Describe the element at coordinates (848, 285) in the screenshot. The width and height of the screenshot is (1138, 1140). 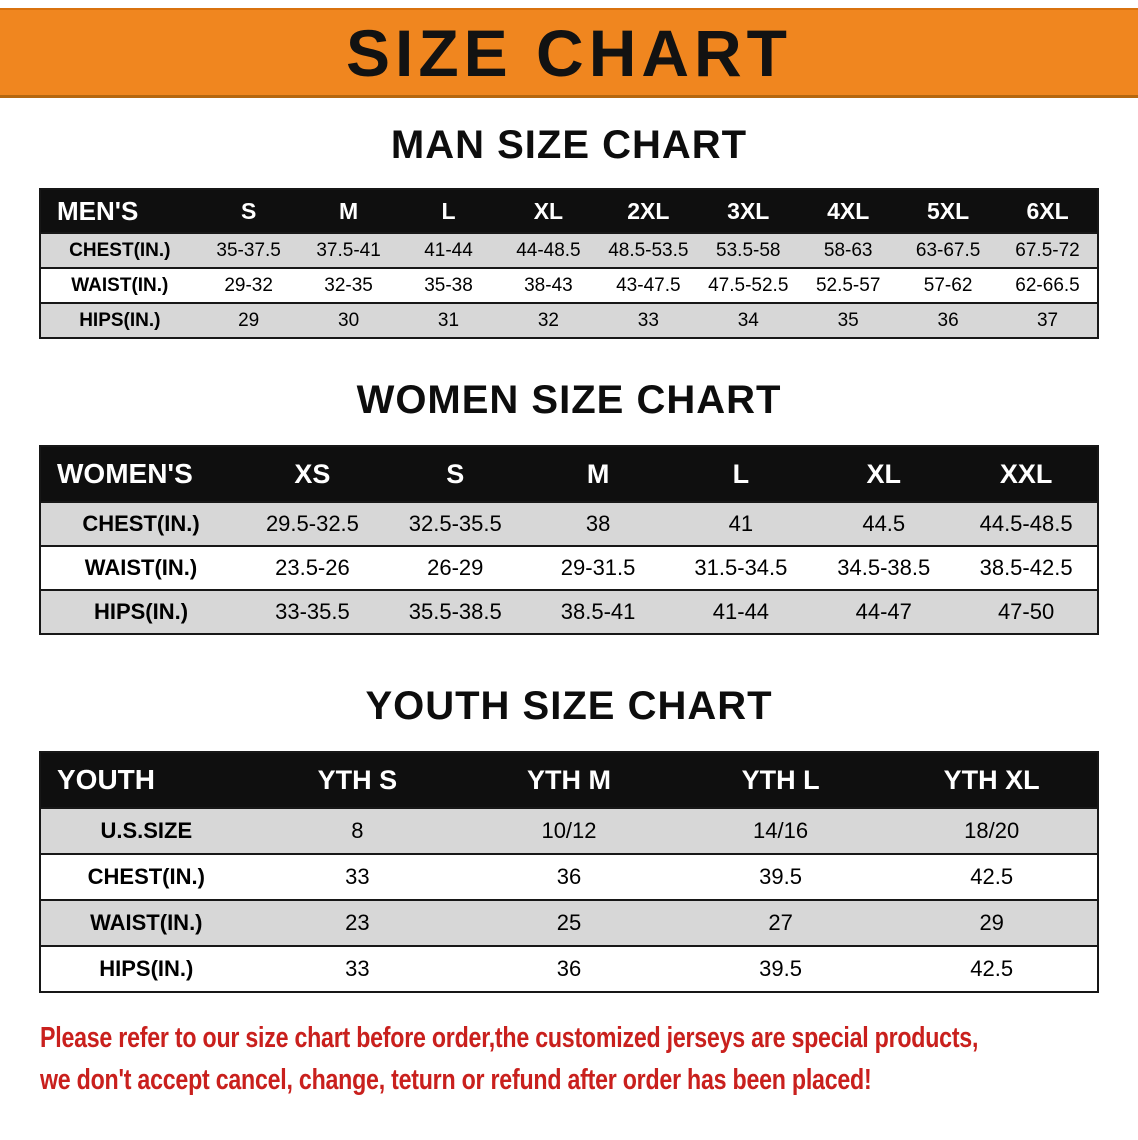
I see `value-cell: 52.5-57` at that location.